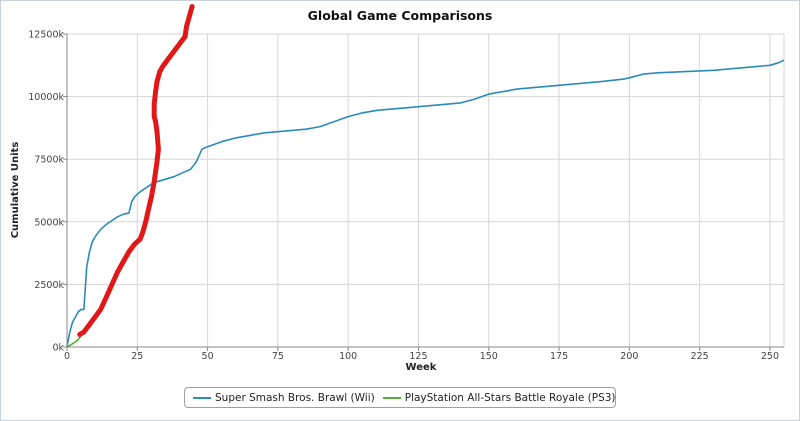 This screenshot has height=421, width=800. Describe the element at coordinates (295, 397) in the screenshot. I see `legend-label-brawl: Super Smash Bros. Brawl (Wii)` at that location.